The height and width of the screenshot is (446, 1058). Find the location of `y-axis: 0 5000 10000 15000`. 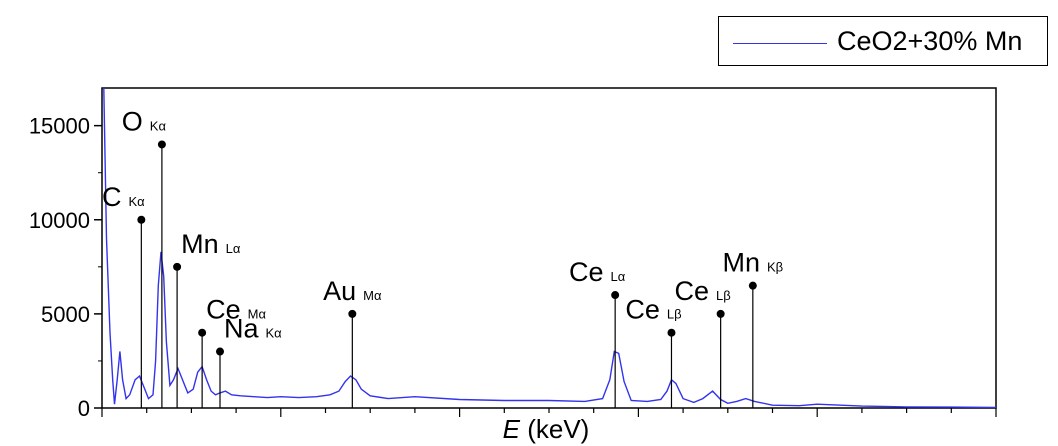

y-axis: 0 5000 10000 15000 is located at coordinates (65, 267).